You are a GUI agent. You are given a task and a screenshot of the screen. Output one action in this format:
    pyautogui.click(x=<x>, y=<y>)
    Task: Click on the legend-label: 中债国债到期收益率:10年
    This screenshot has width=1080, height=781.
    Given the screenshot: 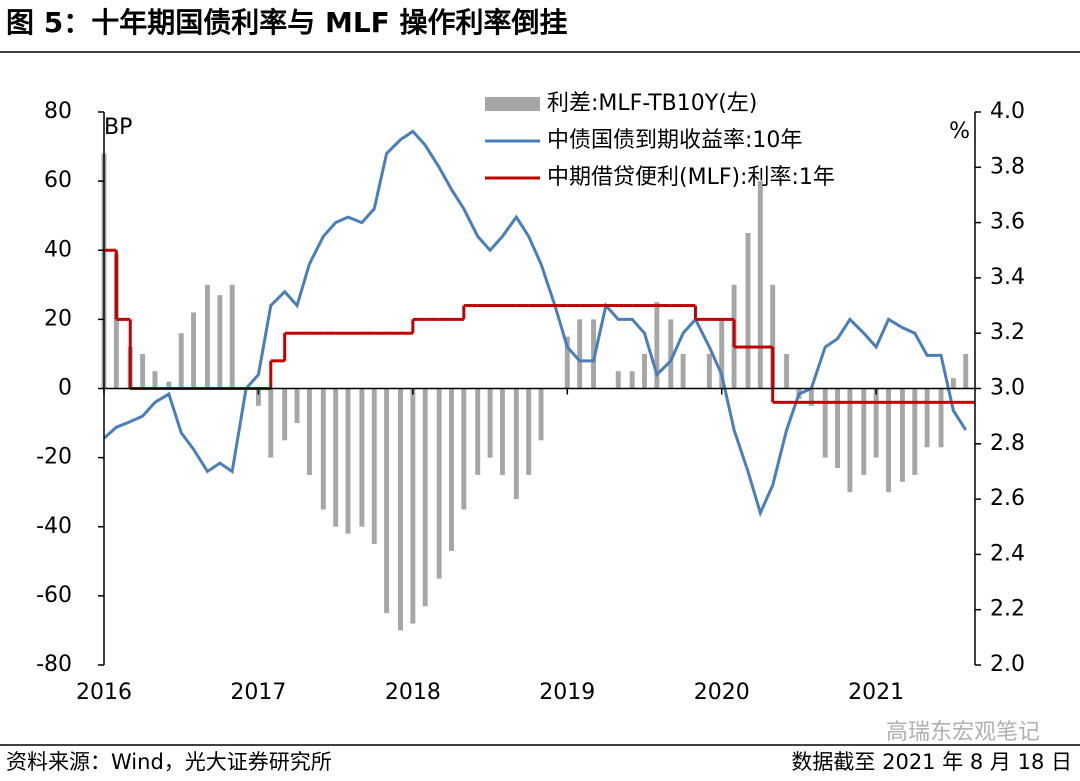 What is the action you would take?
    pyautogui.click(x=674, y=140)
    